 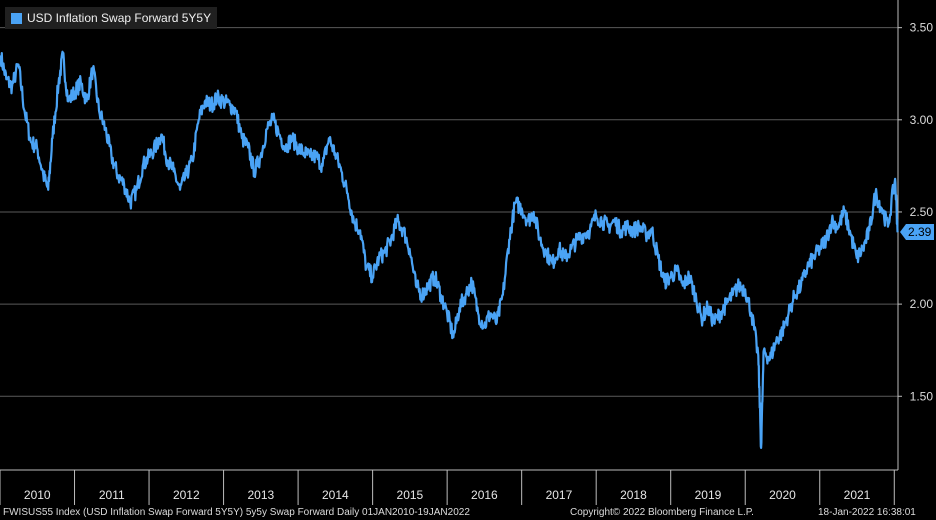 What do you see at coordinates (922, 28) in the screenshot?
I see `y-tick-label: 3.50` at bounding box center [922, 28].